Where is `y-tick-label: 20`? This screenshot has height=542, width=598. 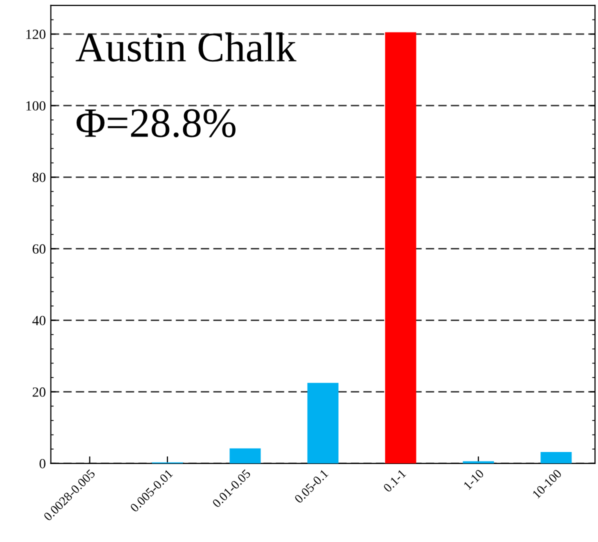
y-tick-label: 20 is located at coordinates (39, 392).